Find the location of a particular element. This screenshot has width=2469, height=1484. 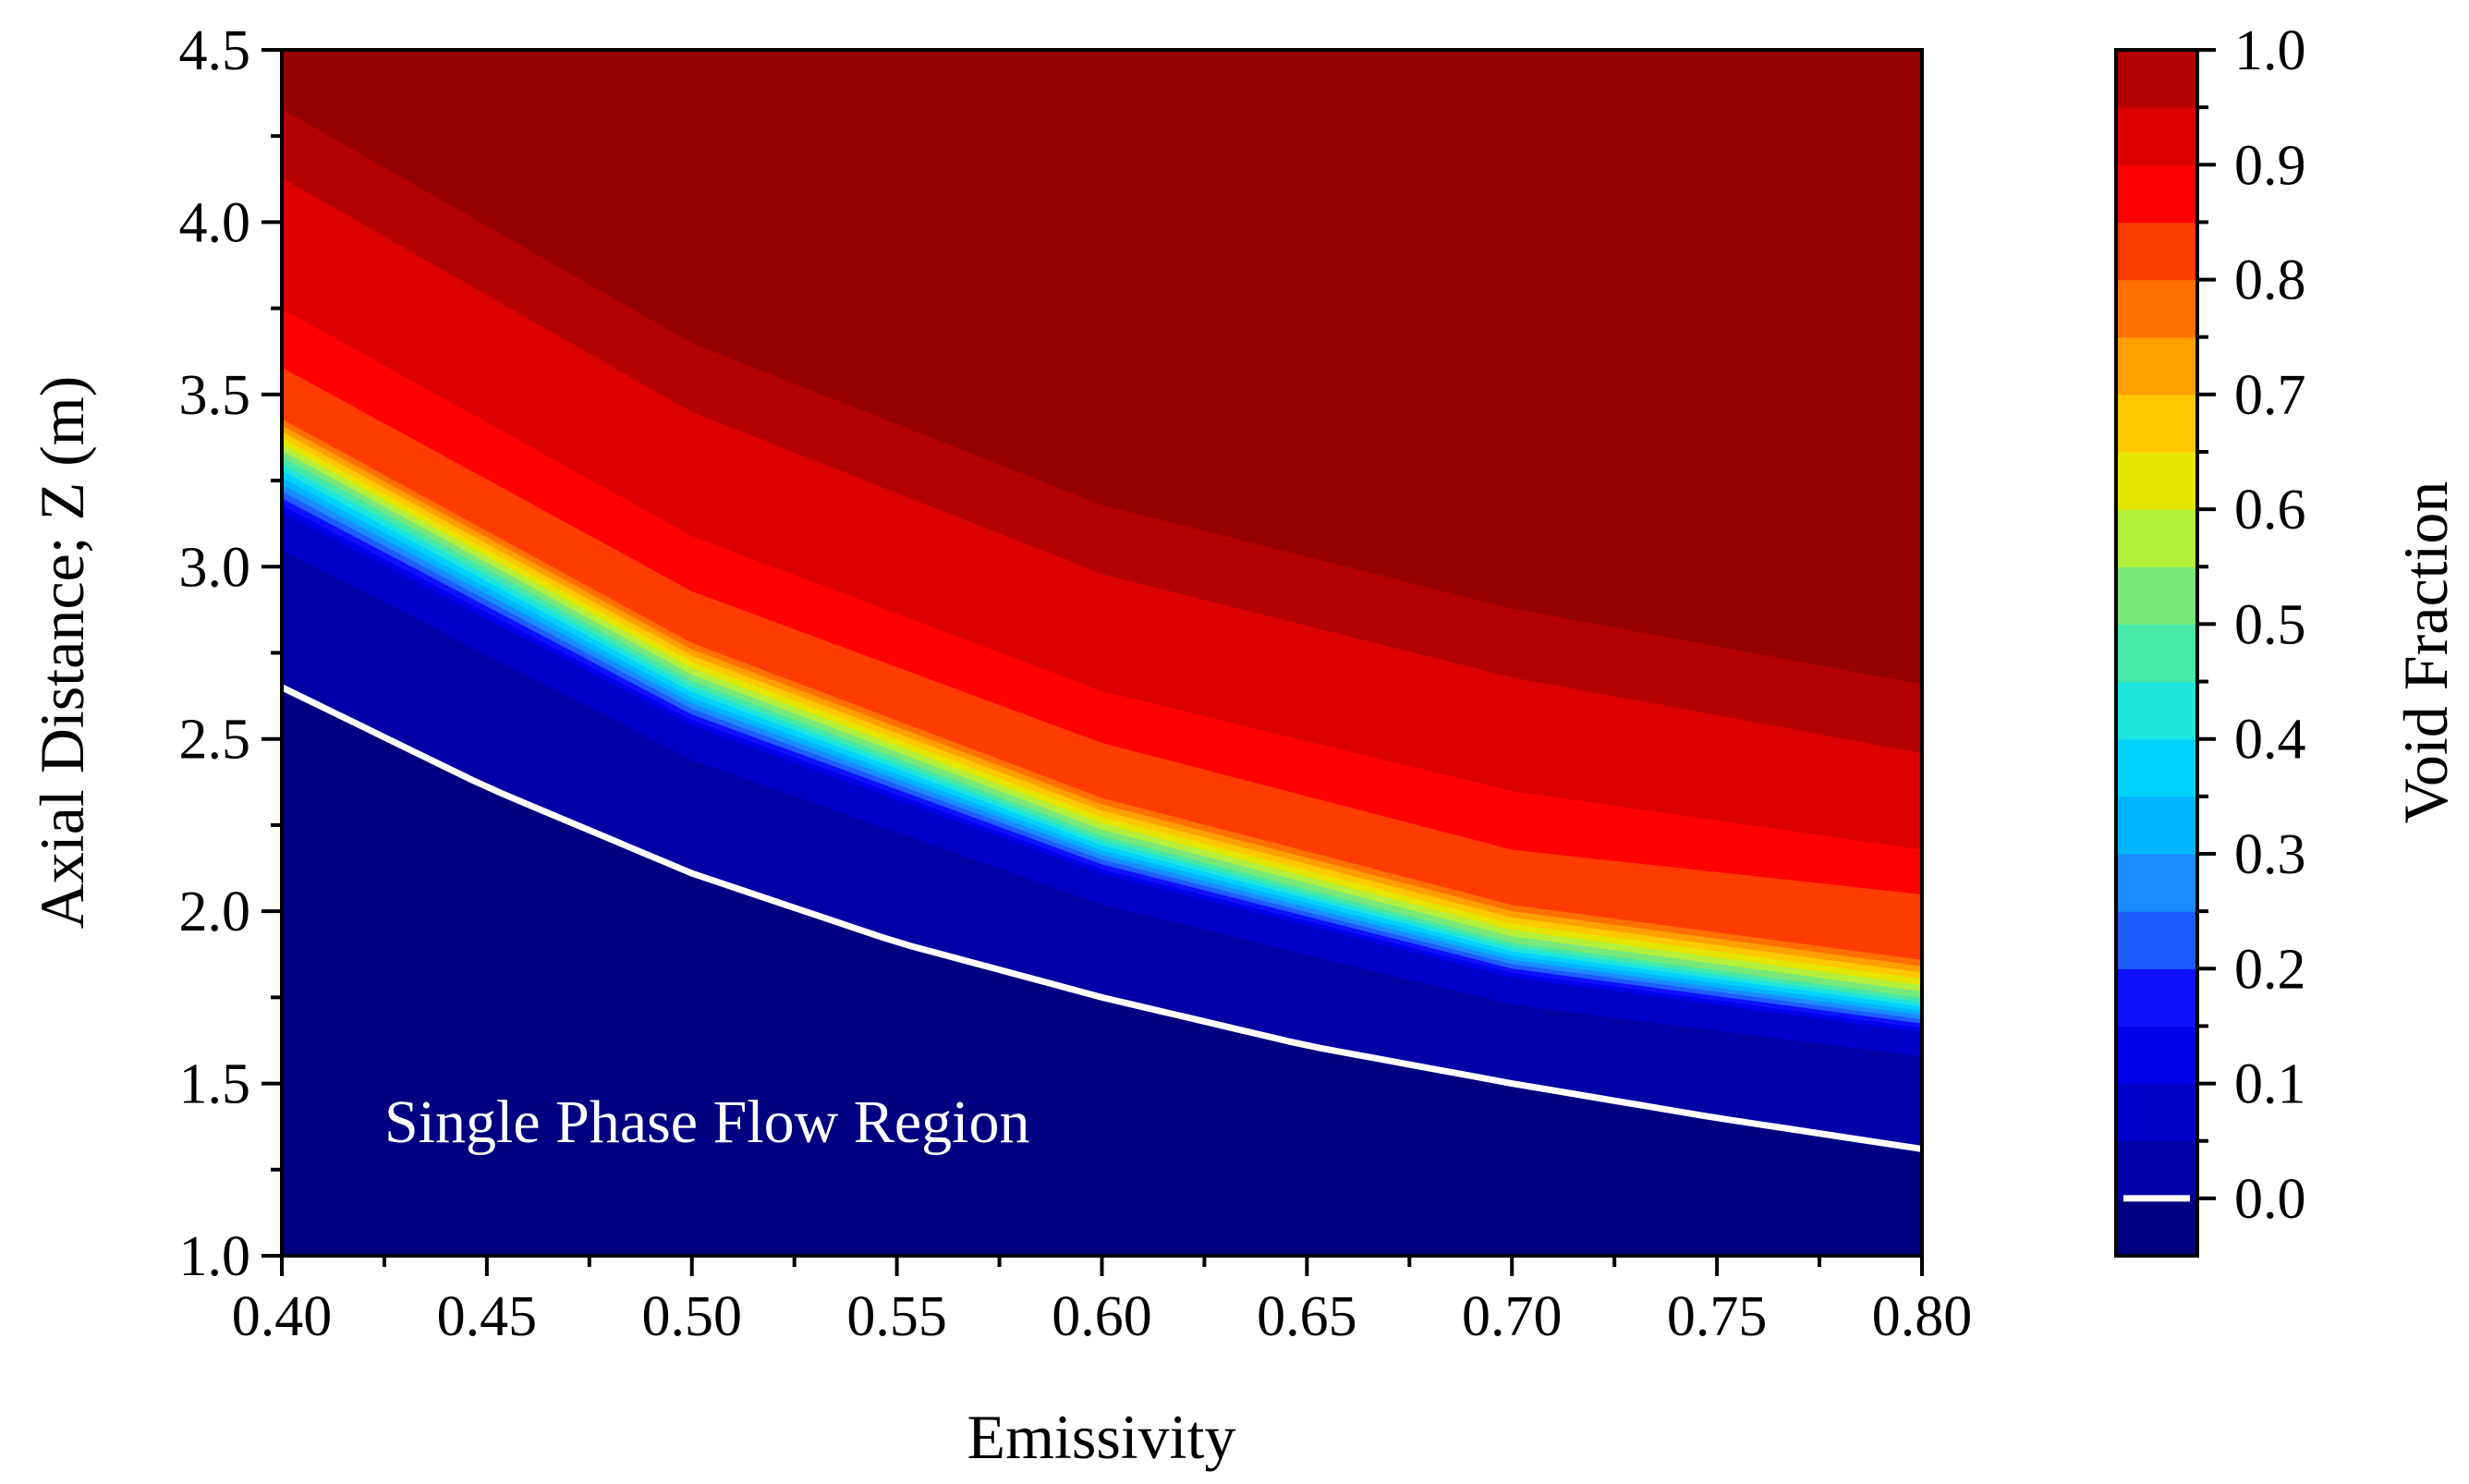

y-axis-label: Axial Distance; Z (m) is located at coordinates (62, 653).